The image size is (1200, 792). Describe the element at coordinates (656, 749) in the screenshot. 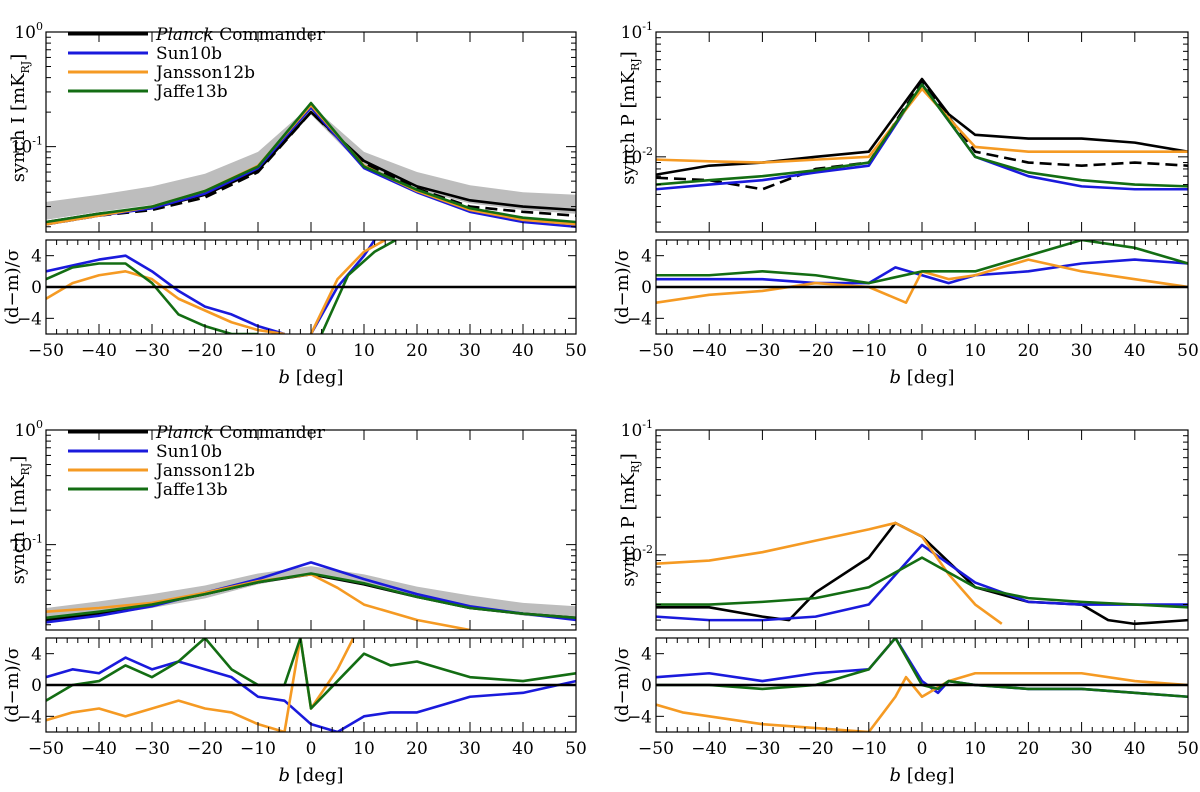

I see `x-tick-label: −50` at that location.